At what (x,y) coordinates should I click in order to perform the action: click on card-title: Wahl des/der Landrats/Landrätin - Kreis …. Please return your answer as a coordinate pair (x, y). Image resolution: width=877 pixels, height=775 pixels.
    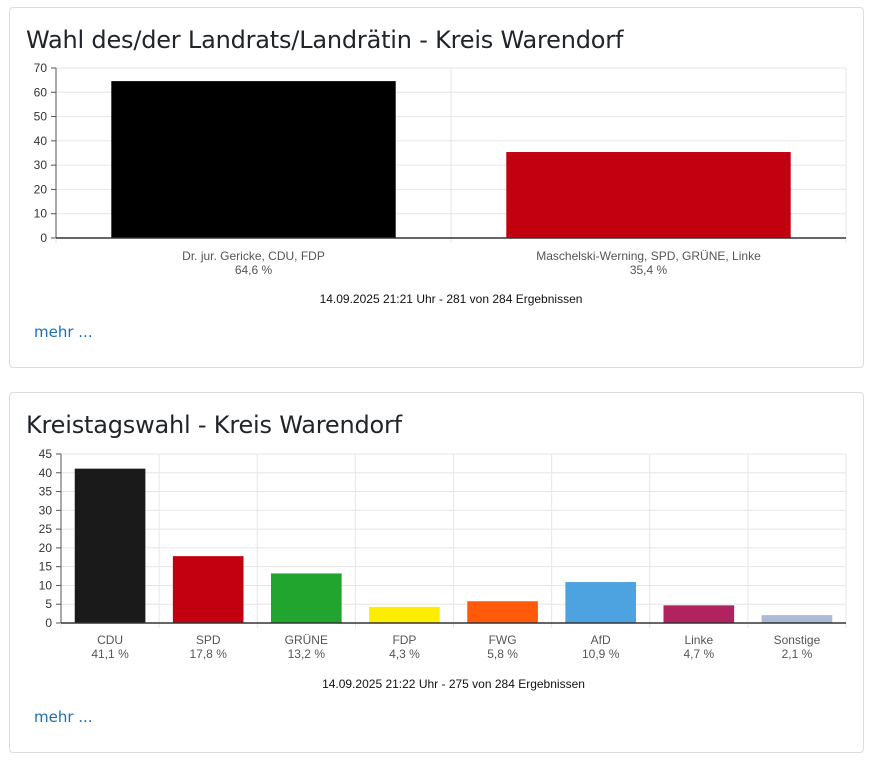
    Looking at the image, I should click on (325, 40).